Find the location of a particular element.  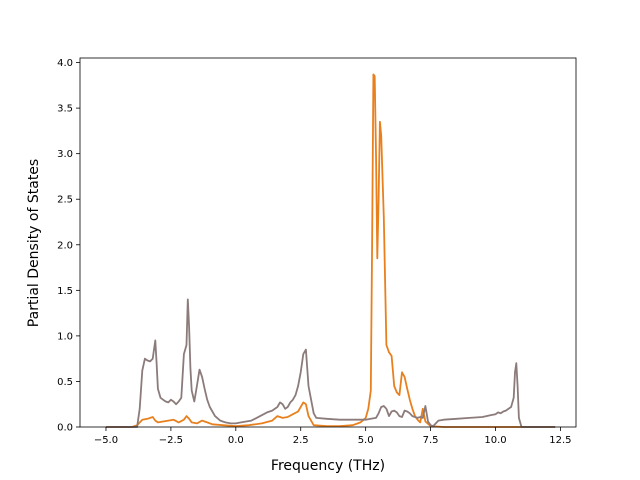

x-tick-label: 5.0 is located at coordinates (366, 440).